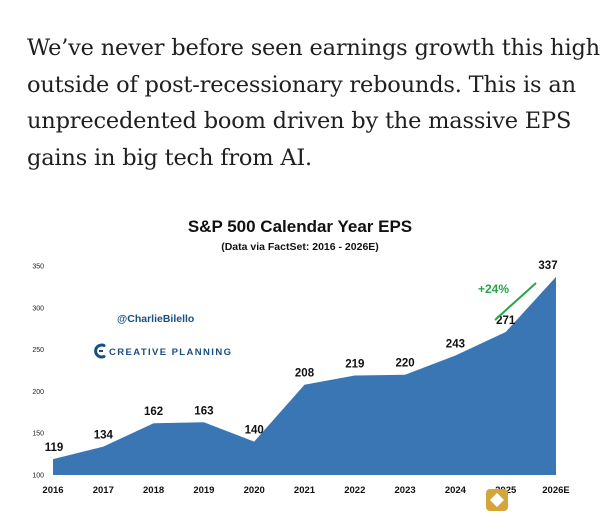 This screenshot has height=521, width=600. What do you see at coordinates (254, 490) in the screenshot?
I see `x-tick-label: 2020` at bounding box center [254, 490].